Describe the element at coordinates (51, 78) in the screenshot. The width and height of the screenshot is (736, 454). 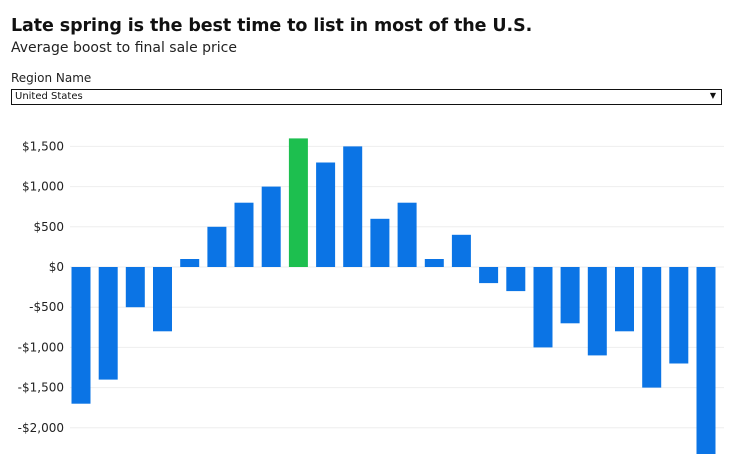
I see `region-filter-label: Region Name` at that location.